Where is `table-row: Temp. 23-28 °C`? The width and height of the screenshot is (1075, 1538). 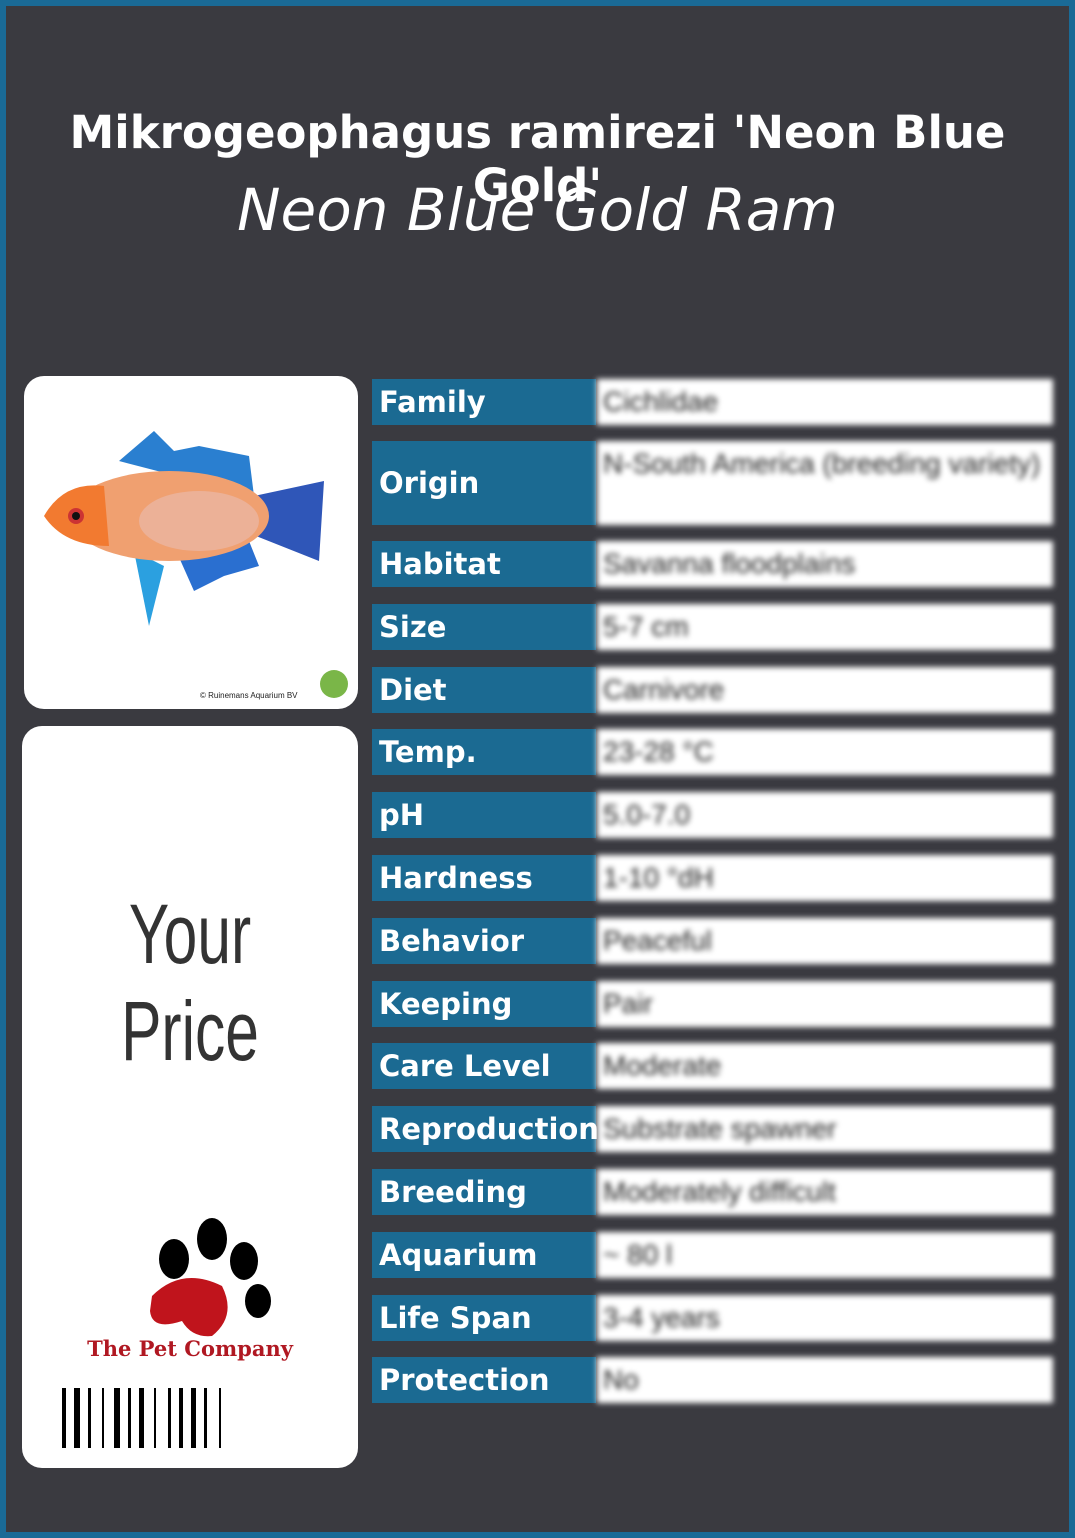
table-row: Temp. 23-28 °C is located at coordinates (712, 752).